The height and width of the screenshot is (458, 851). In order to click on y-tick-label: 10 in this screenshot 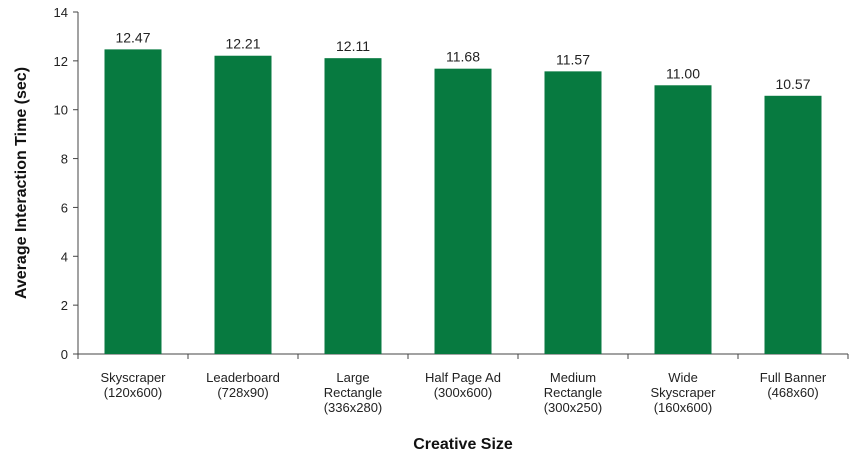, I will do `click(61, 110)`.